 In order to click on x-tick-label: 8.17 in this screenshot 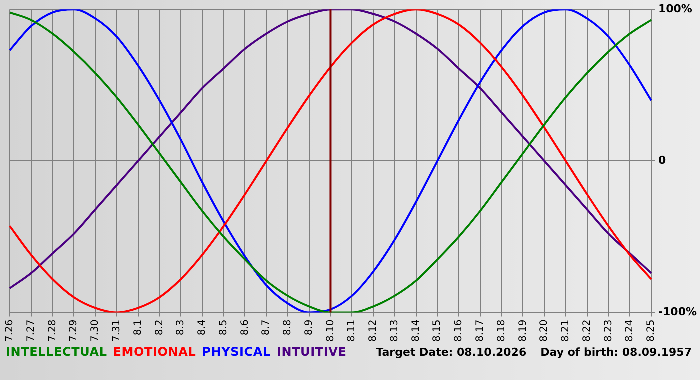, I will do `click(480, 331)`.